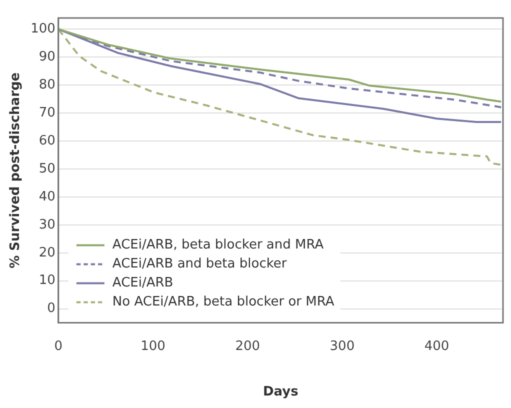 The image size is (511, 408). Describe the element at coordinates (437, 346) in the screenshot. I see `x-tick-label: 400` at that location.